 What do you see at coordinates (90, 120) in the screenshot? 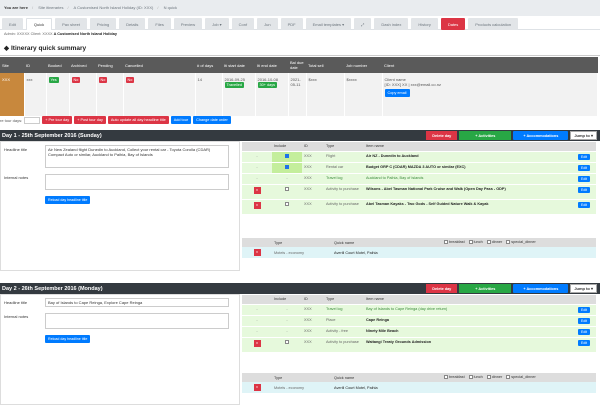
I see `post-tour-day-button: + Post tour day` at bounding box center [90, 120].